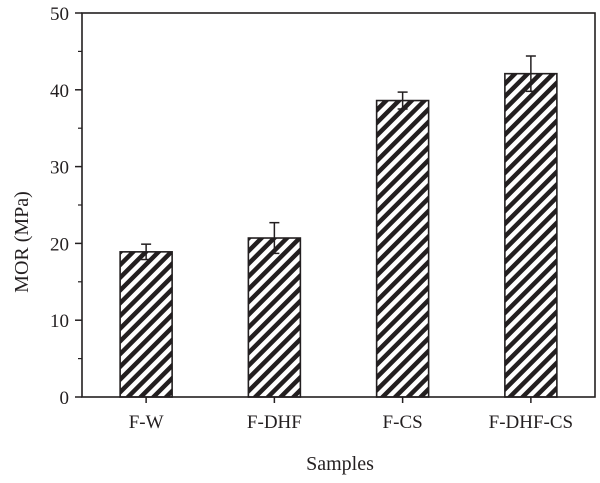 This screenshot has height=483, width=600. What do you see at coordinates (146, 252) in the screenshot?
I see `error-bar-f-w` at bounding box center [146, 252].